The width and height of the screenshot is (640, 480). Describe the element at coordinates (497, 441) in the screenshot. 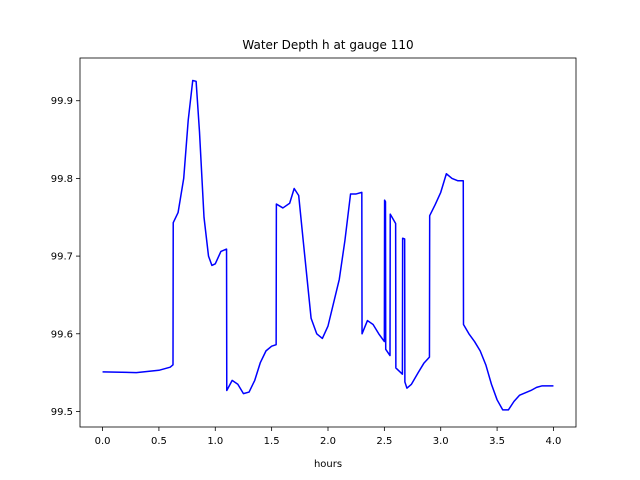

I see `x-tick-label: 3.5` at that location.